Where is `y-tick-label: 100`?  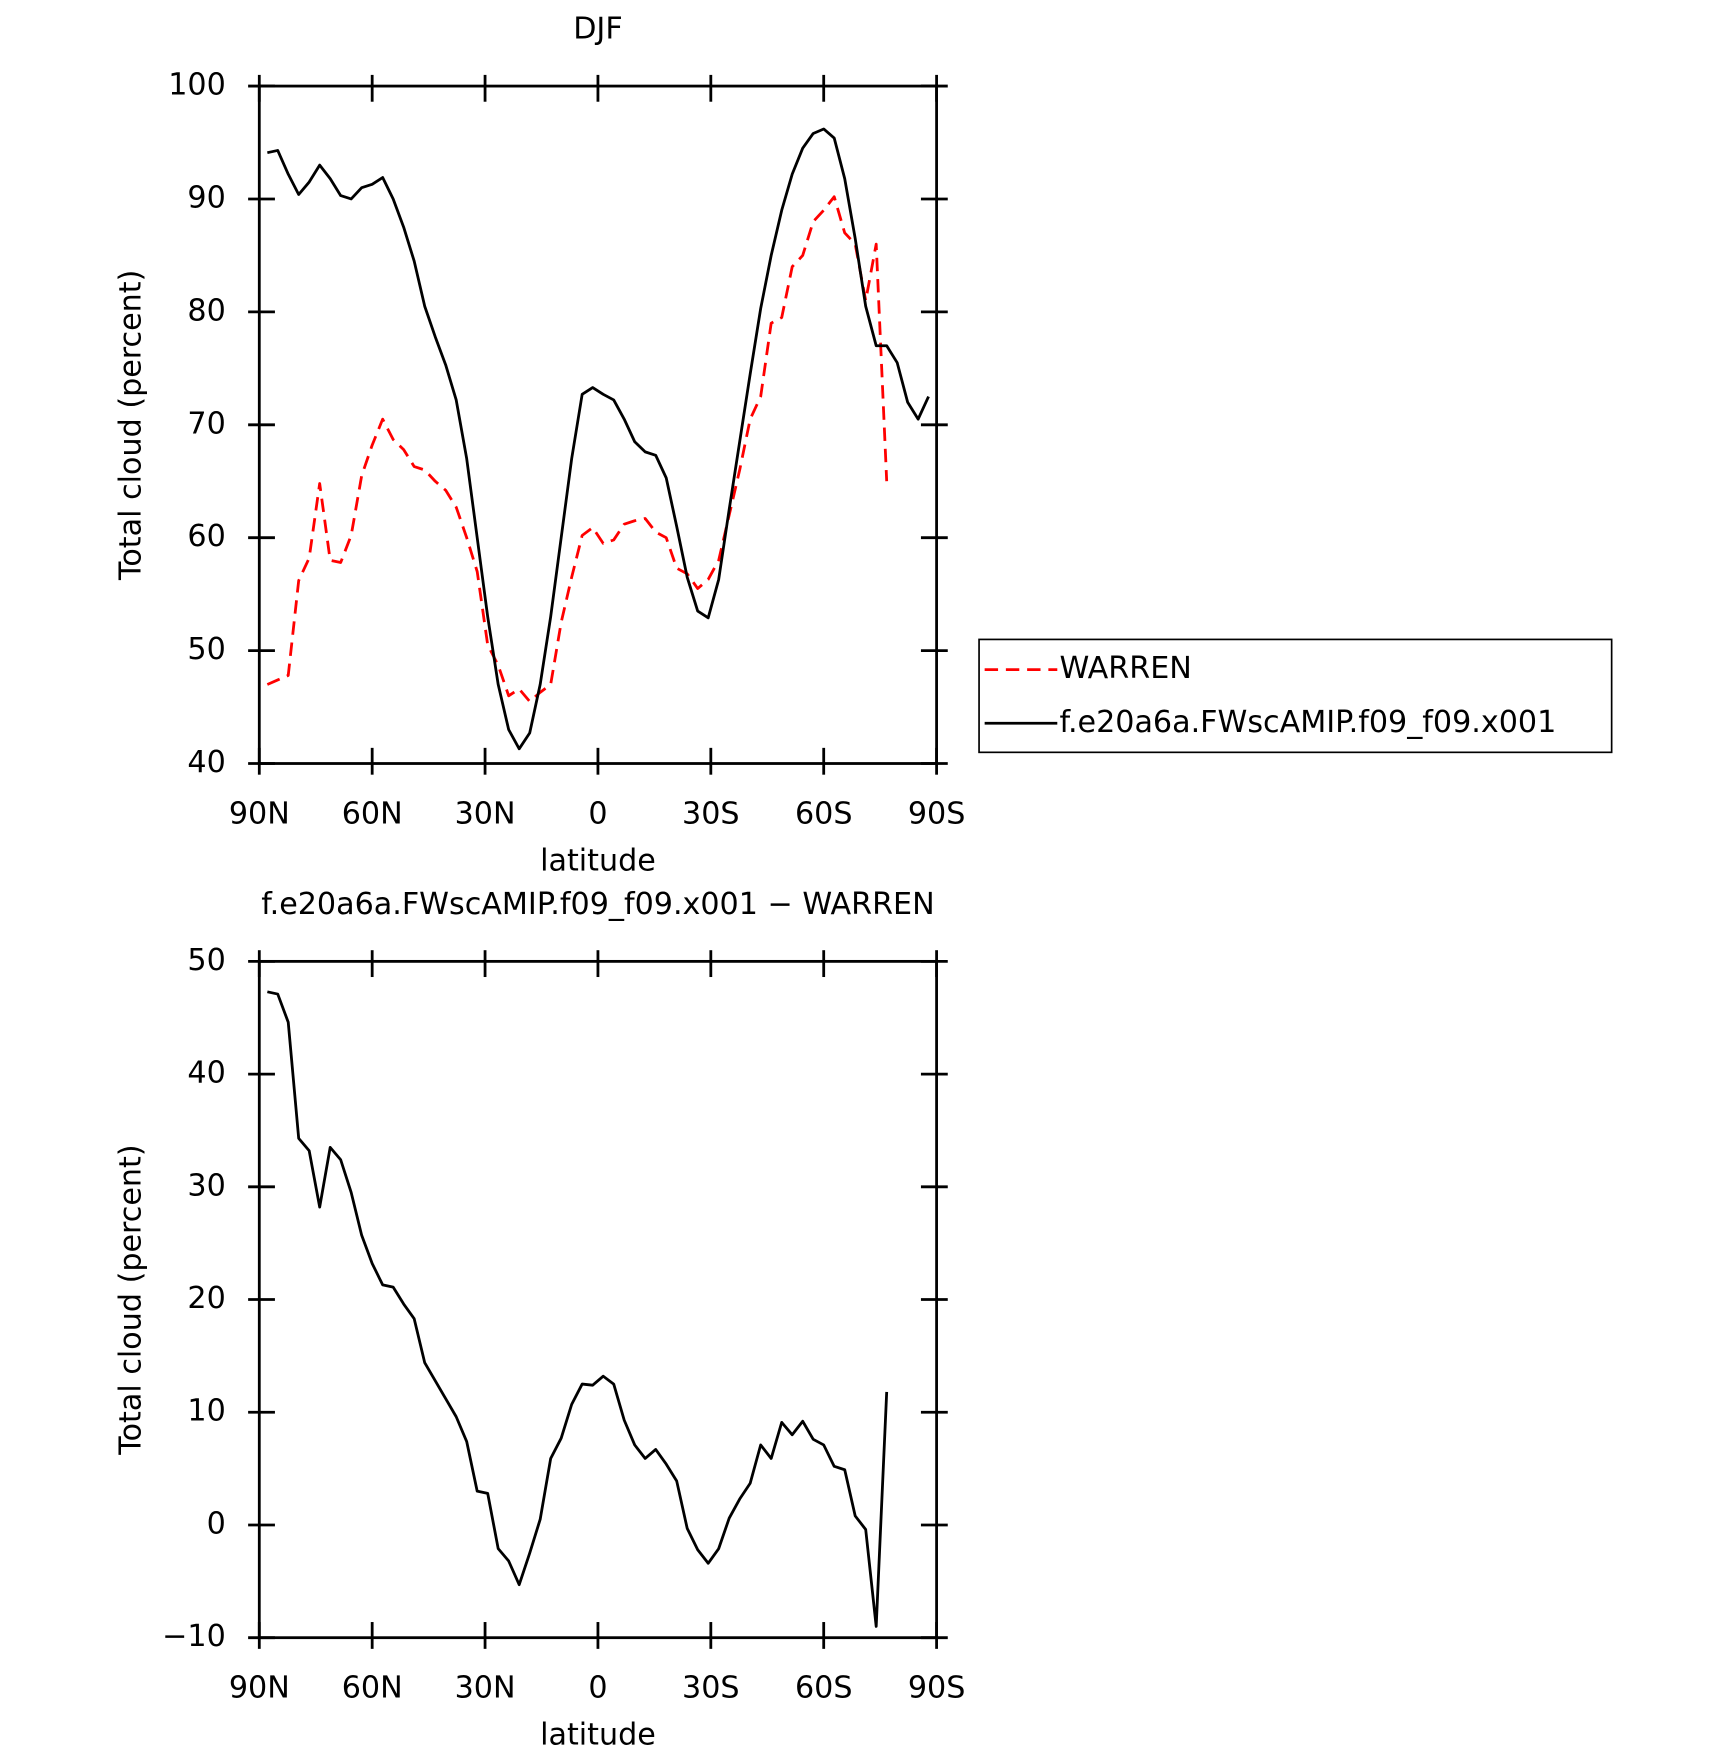 y-tick-label: 100 is located at coordinates (197, 85).